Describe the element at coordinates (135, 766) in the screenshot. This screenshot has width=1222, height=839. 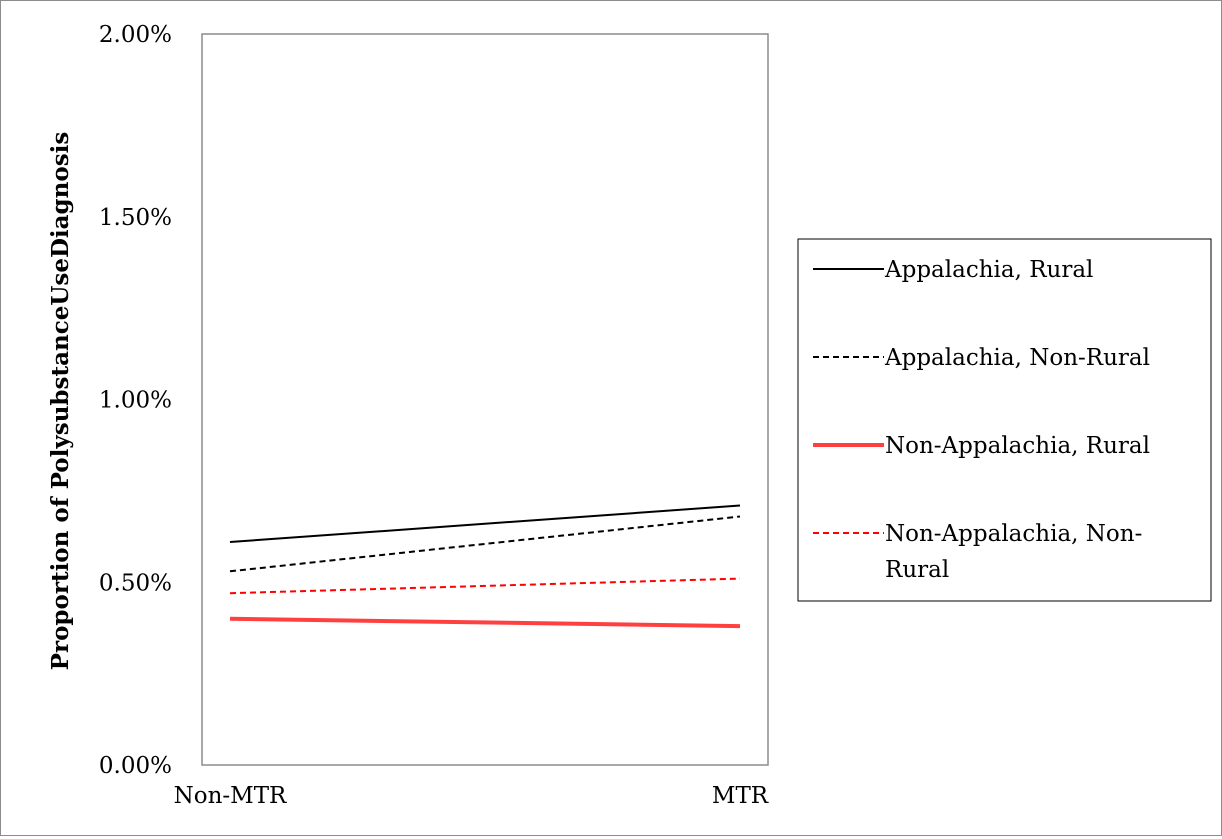
I see `y-tick-label: 0.00%` at that location.